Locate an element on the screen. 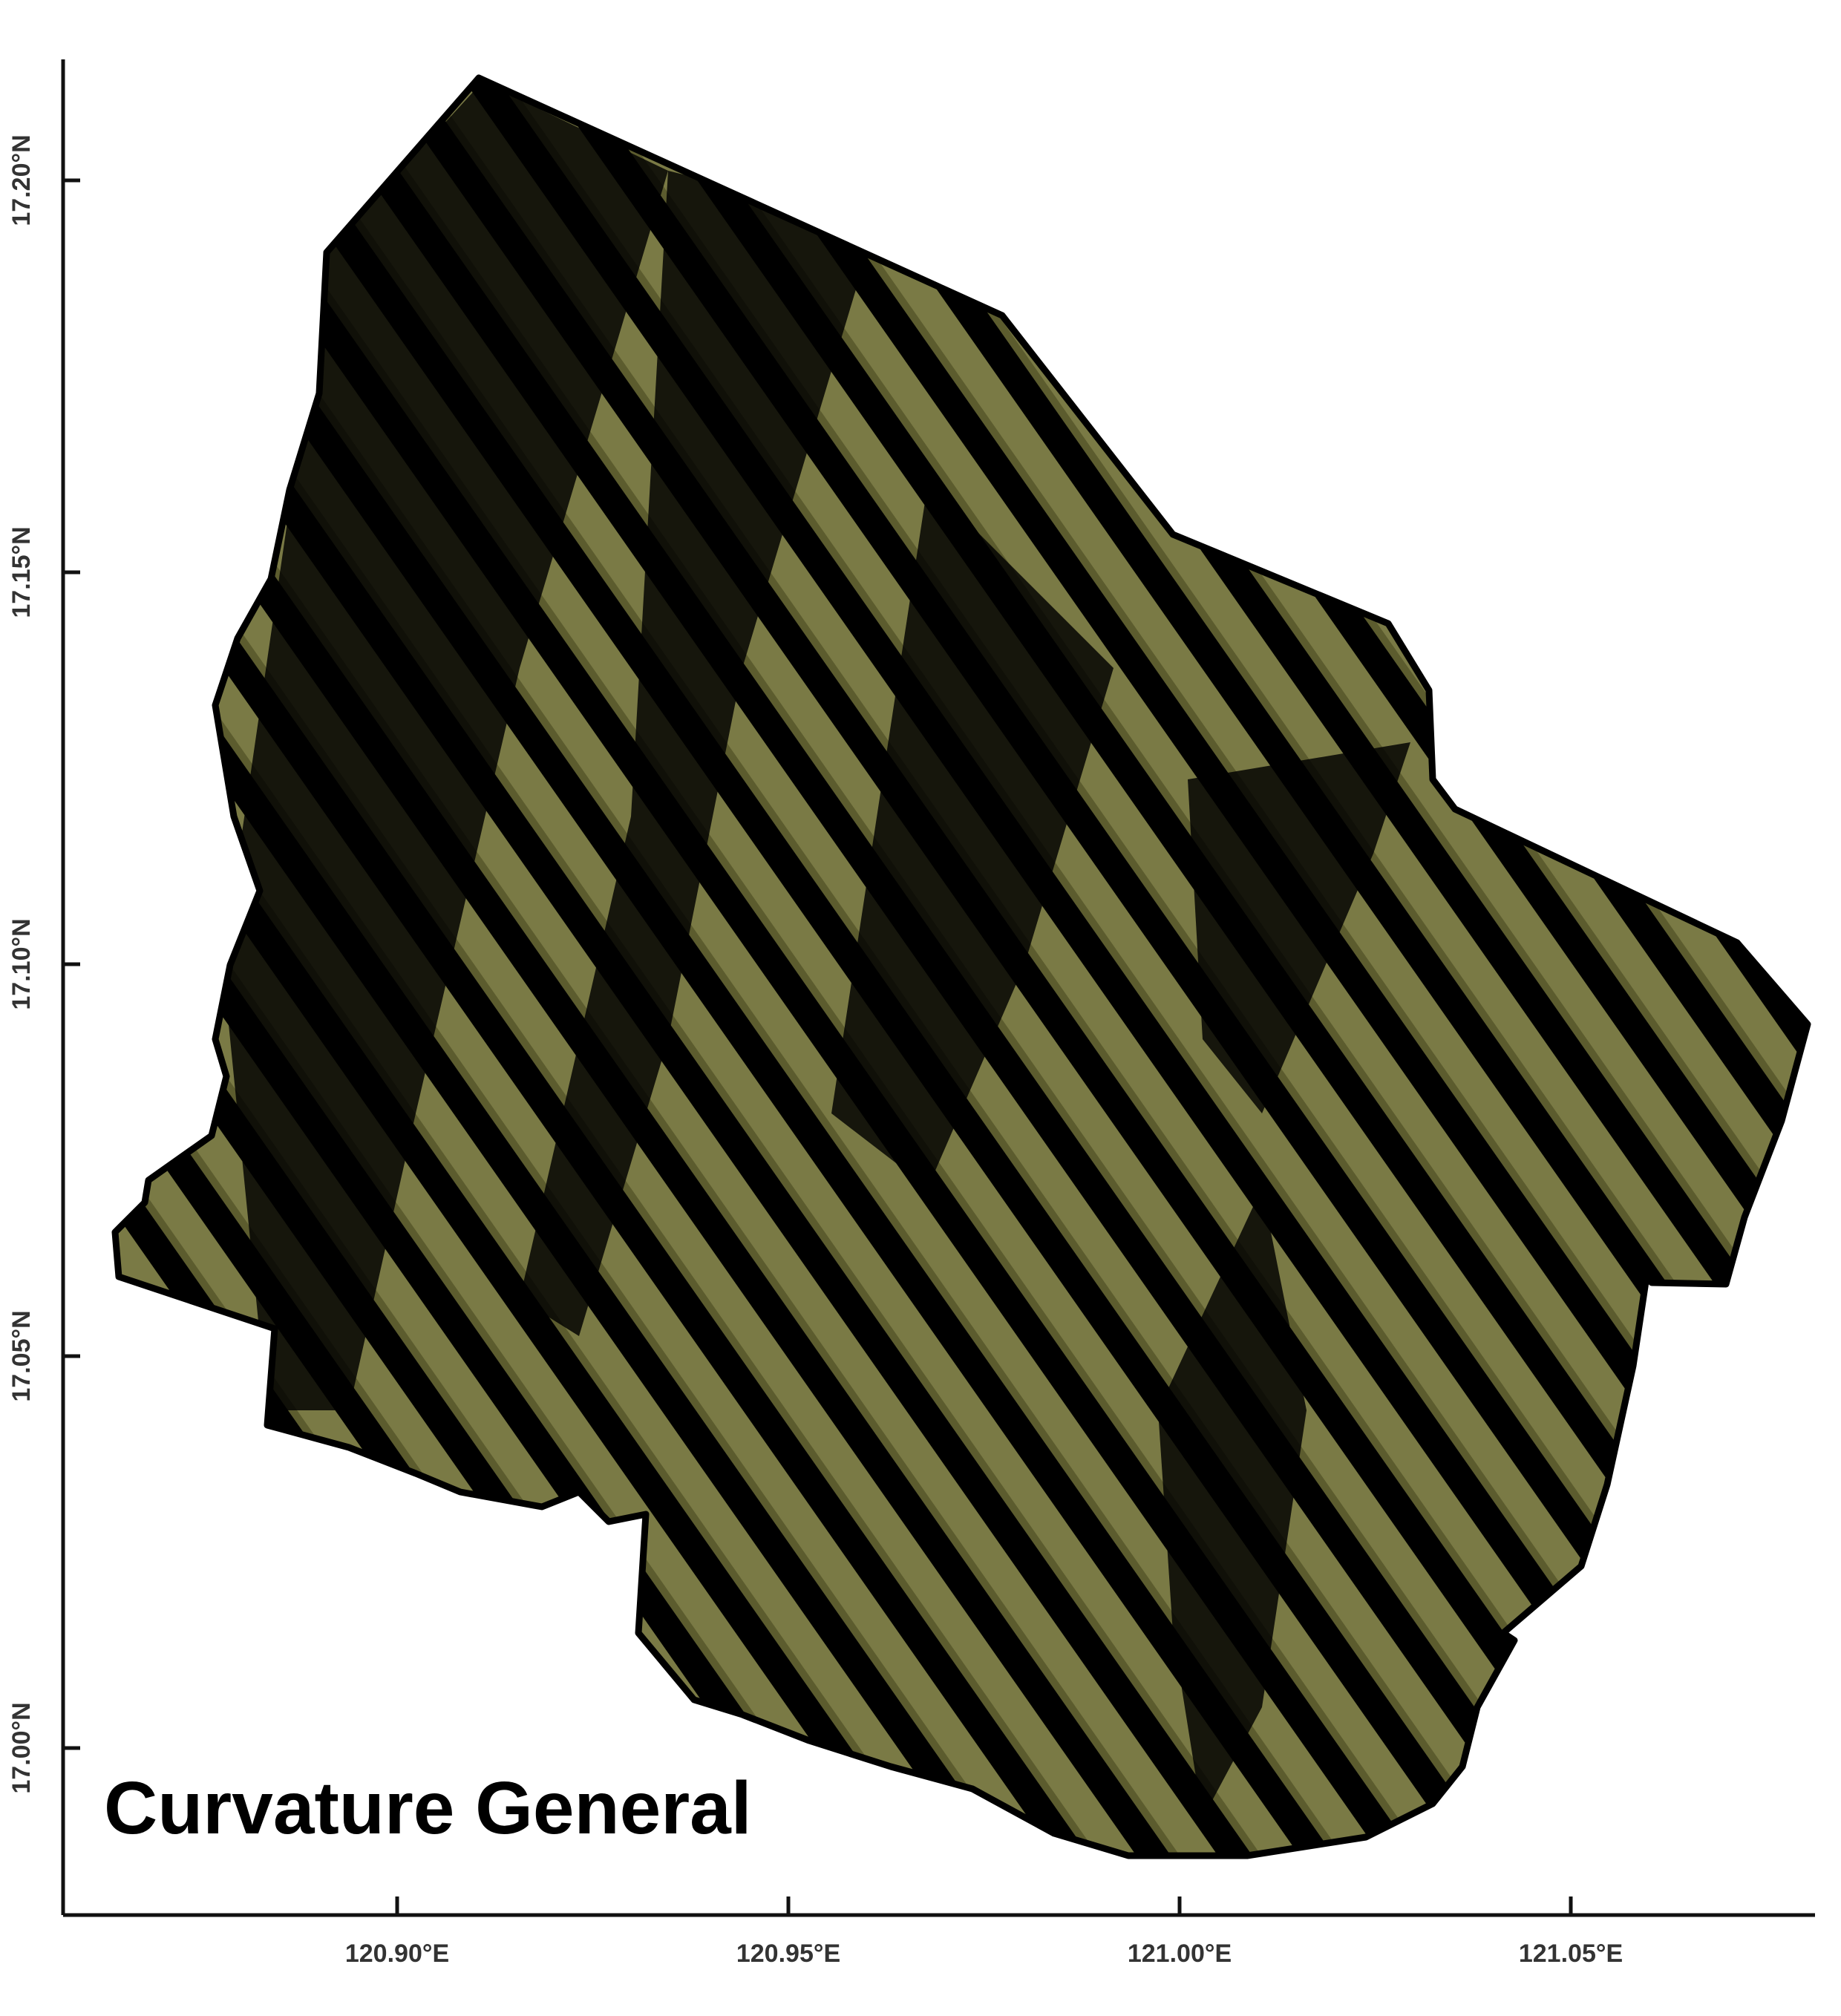 Image resolution: width=1841 pixels, height=2016 pixels. x-tick-label: 120.90°E is located at coordinates (397, 1954).